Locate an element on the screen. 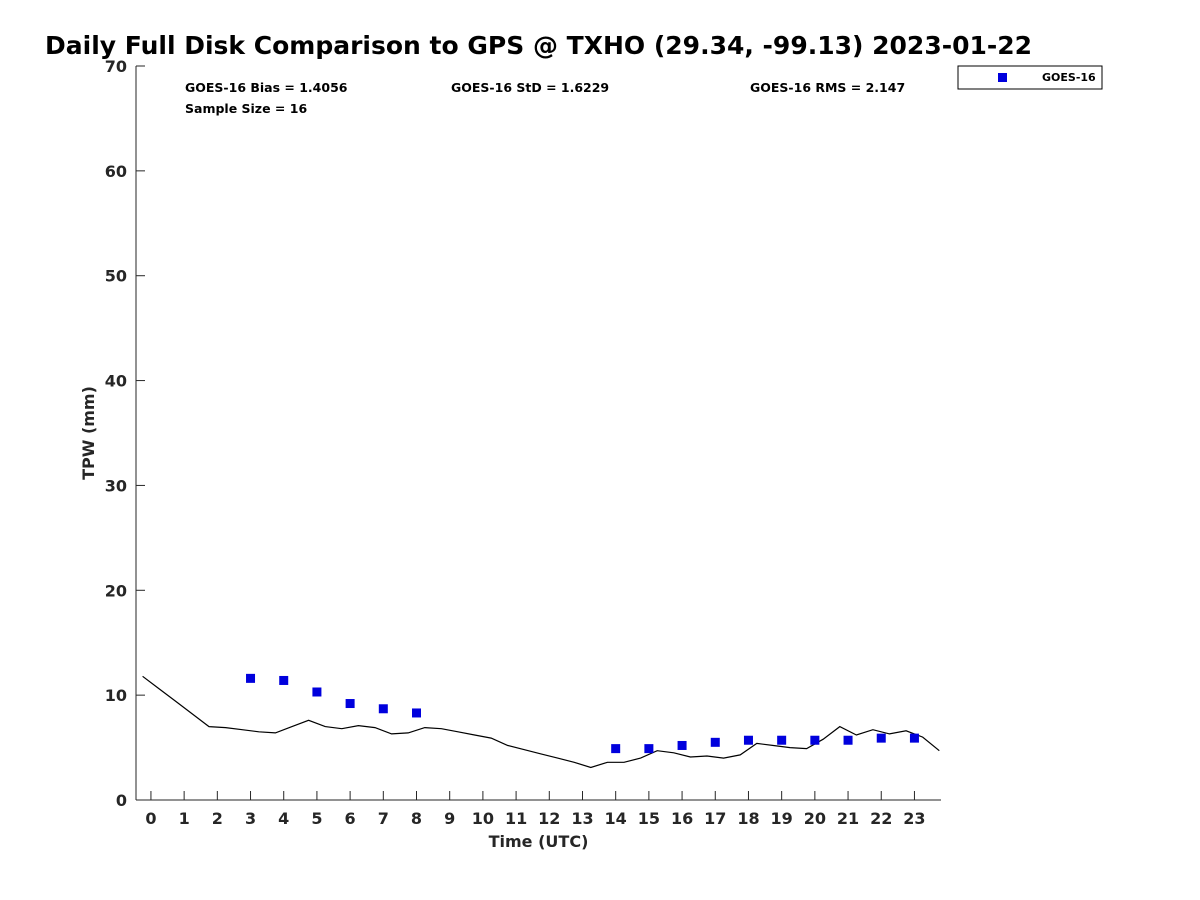 The image size is (1200, 900). y-tick-label: 0 is located at coordinates (121, 800).